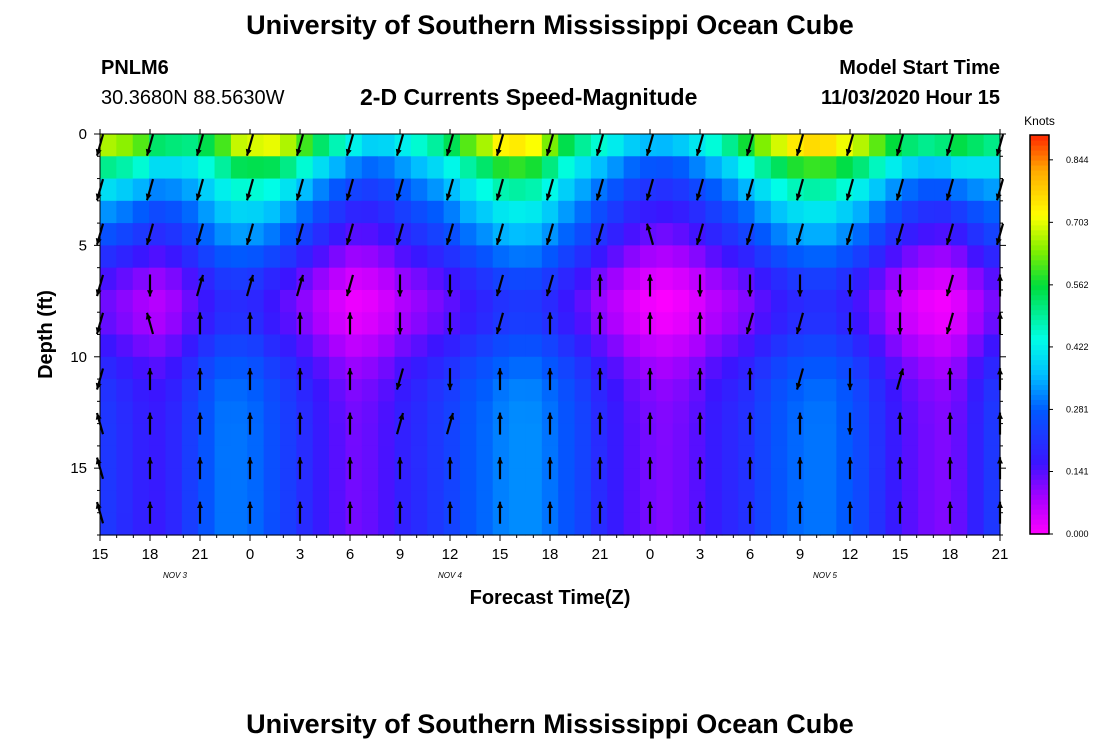 Image resolution: width=1100 pixels, height=750 pixels. I want to click on chart-title: 2-D Currents Speed-Magnitude, so click(529, 97).